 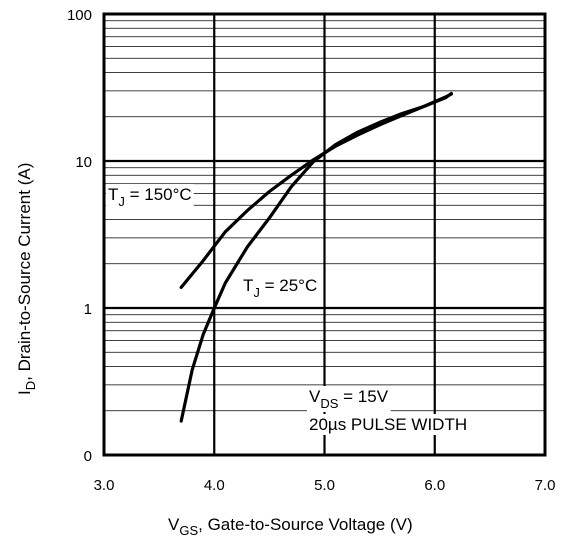 What do you see at coordinates (79, 236) in the screenshot?
I see `y-tick-labels: 0 1 10 100` at bounding box center [79, 236].